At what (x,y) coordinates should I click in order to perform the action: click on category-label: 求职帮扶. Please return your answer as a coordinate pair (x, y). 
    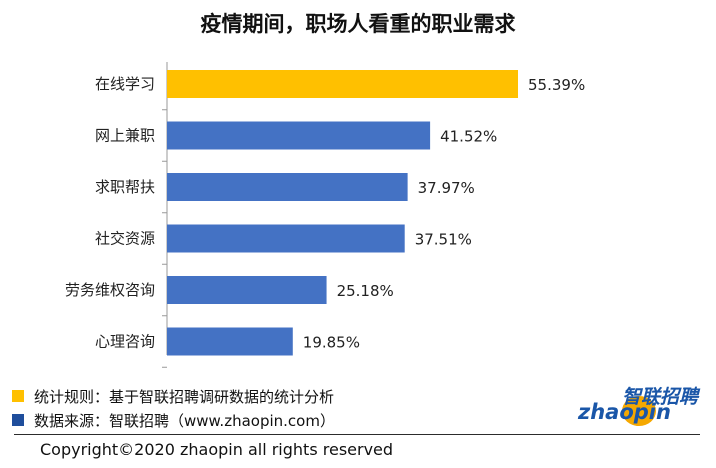
    Looking at the image, I should click on (125, 187).